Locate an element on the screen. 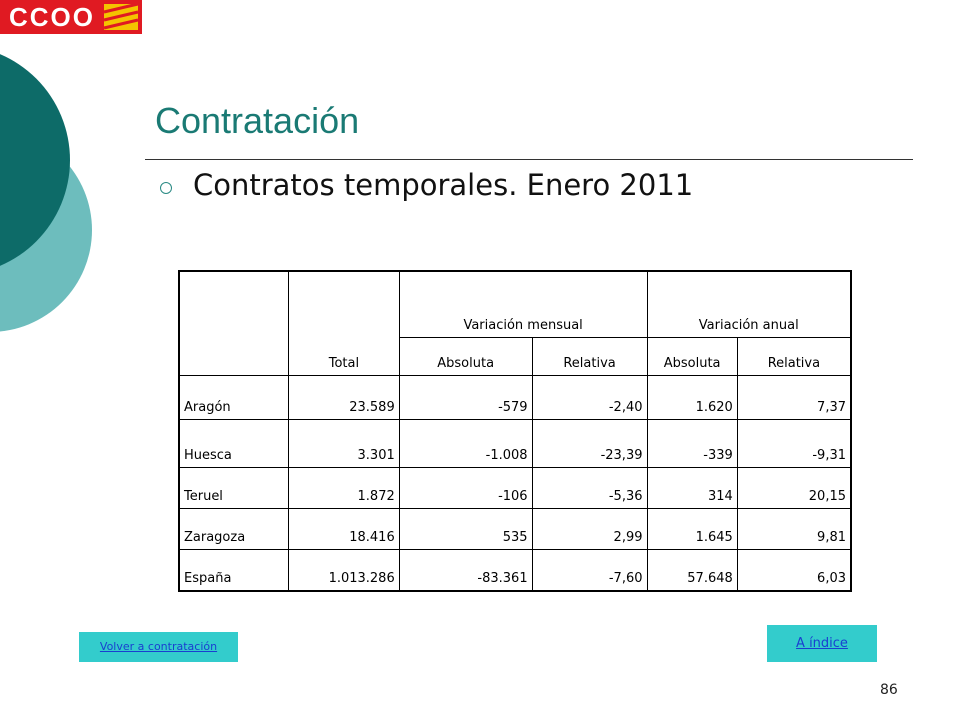 This screenshot has width=960, height=720. table-row: Aragón 23.589 -579 -2,40 1.620 7,37 is located at coordinates (515, 397).